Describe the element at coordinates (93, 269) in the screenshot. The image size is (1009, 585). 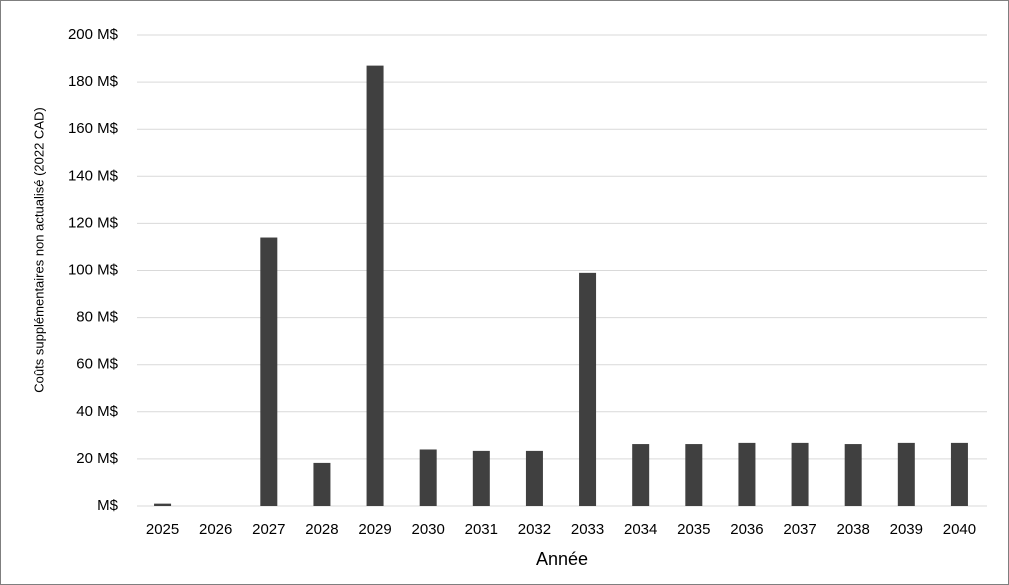
I see `y-tick-label: 100 M$` at that location.